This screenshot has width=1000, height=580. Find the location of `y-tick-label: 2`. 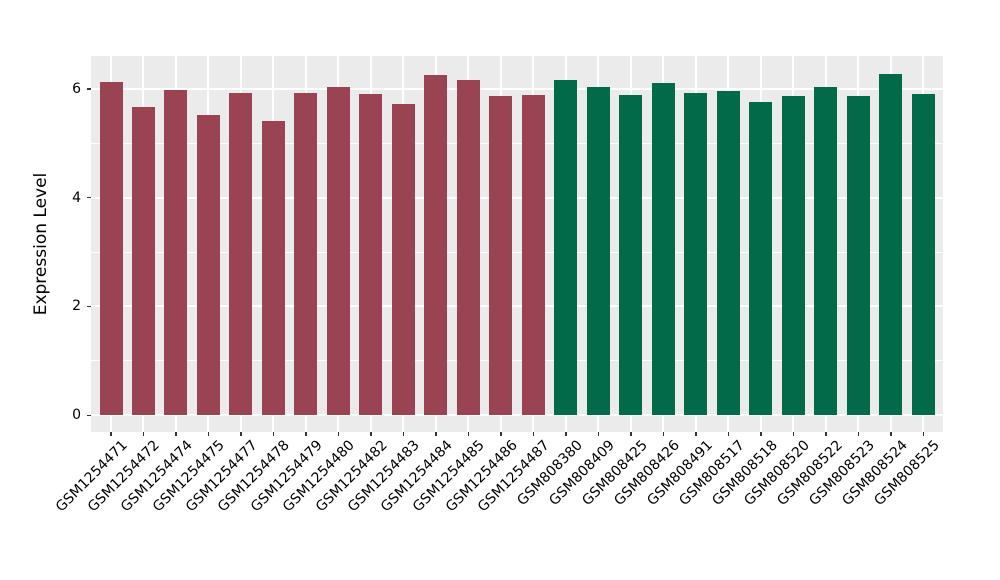

y-tick-label: 2 is located at coordinates (76, 306).